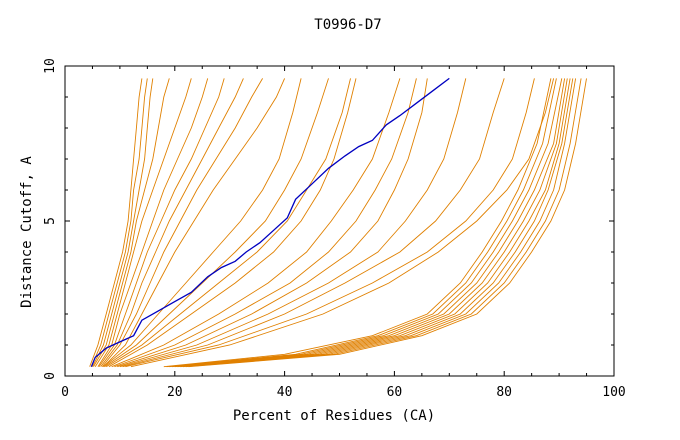 The height and width of the screenshot is (440, 680). What do you see at coordinates (175, 392) in the screenshot?
I see `x-tick-label: 20` at bounding box center [175, 392].